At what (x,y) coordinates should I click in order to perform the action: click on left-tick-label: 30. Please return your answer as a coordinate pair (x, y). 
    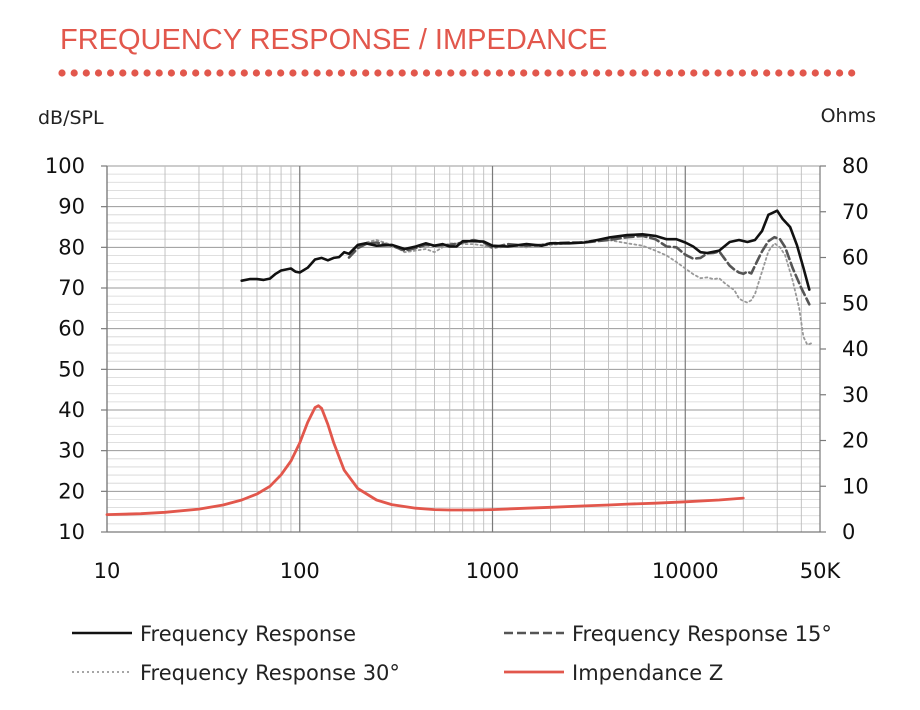
    Looking at the image, I should click on (71, 451).